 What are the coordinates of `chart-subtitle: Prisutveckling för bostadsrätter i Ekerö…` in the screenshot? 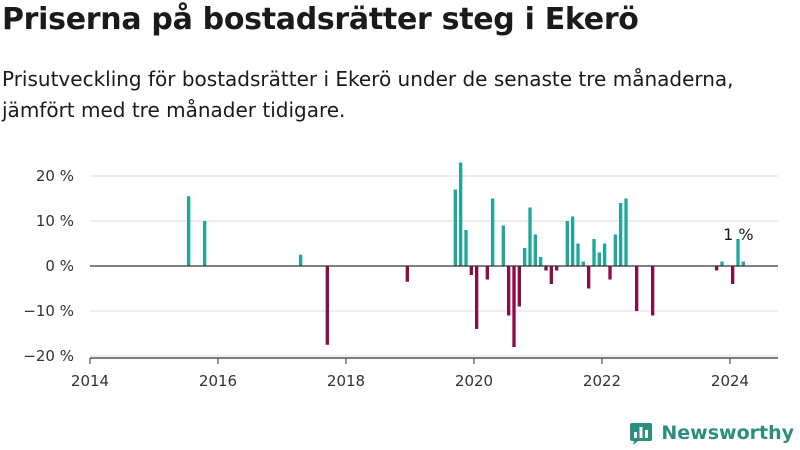 It's located at (368, 94).